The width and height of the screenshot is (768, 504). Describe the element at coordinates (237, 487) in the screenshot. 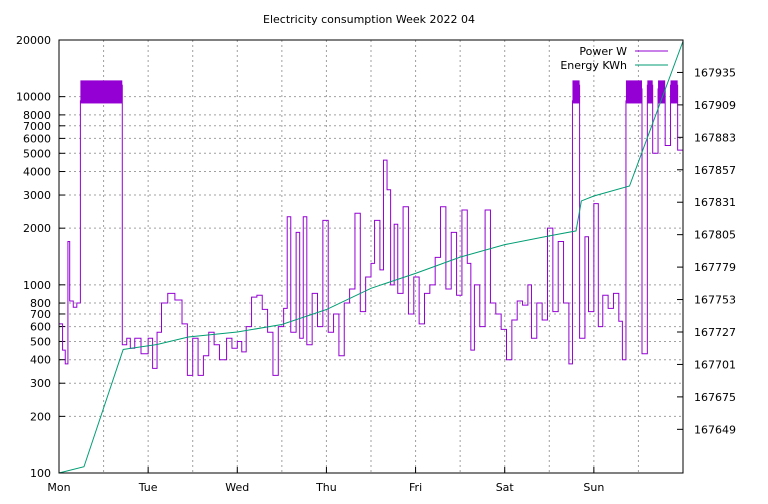

I see `x-tick-label: Wed` at that location.